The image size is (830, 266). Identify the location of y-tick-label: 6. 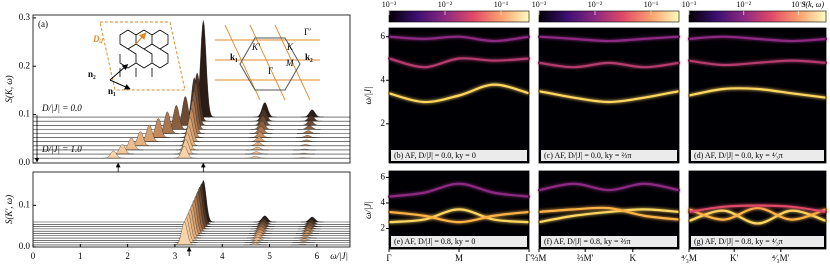
(383, 36).